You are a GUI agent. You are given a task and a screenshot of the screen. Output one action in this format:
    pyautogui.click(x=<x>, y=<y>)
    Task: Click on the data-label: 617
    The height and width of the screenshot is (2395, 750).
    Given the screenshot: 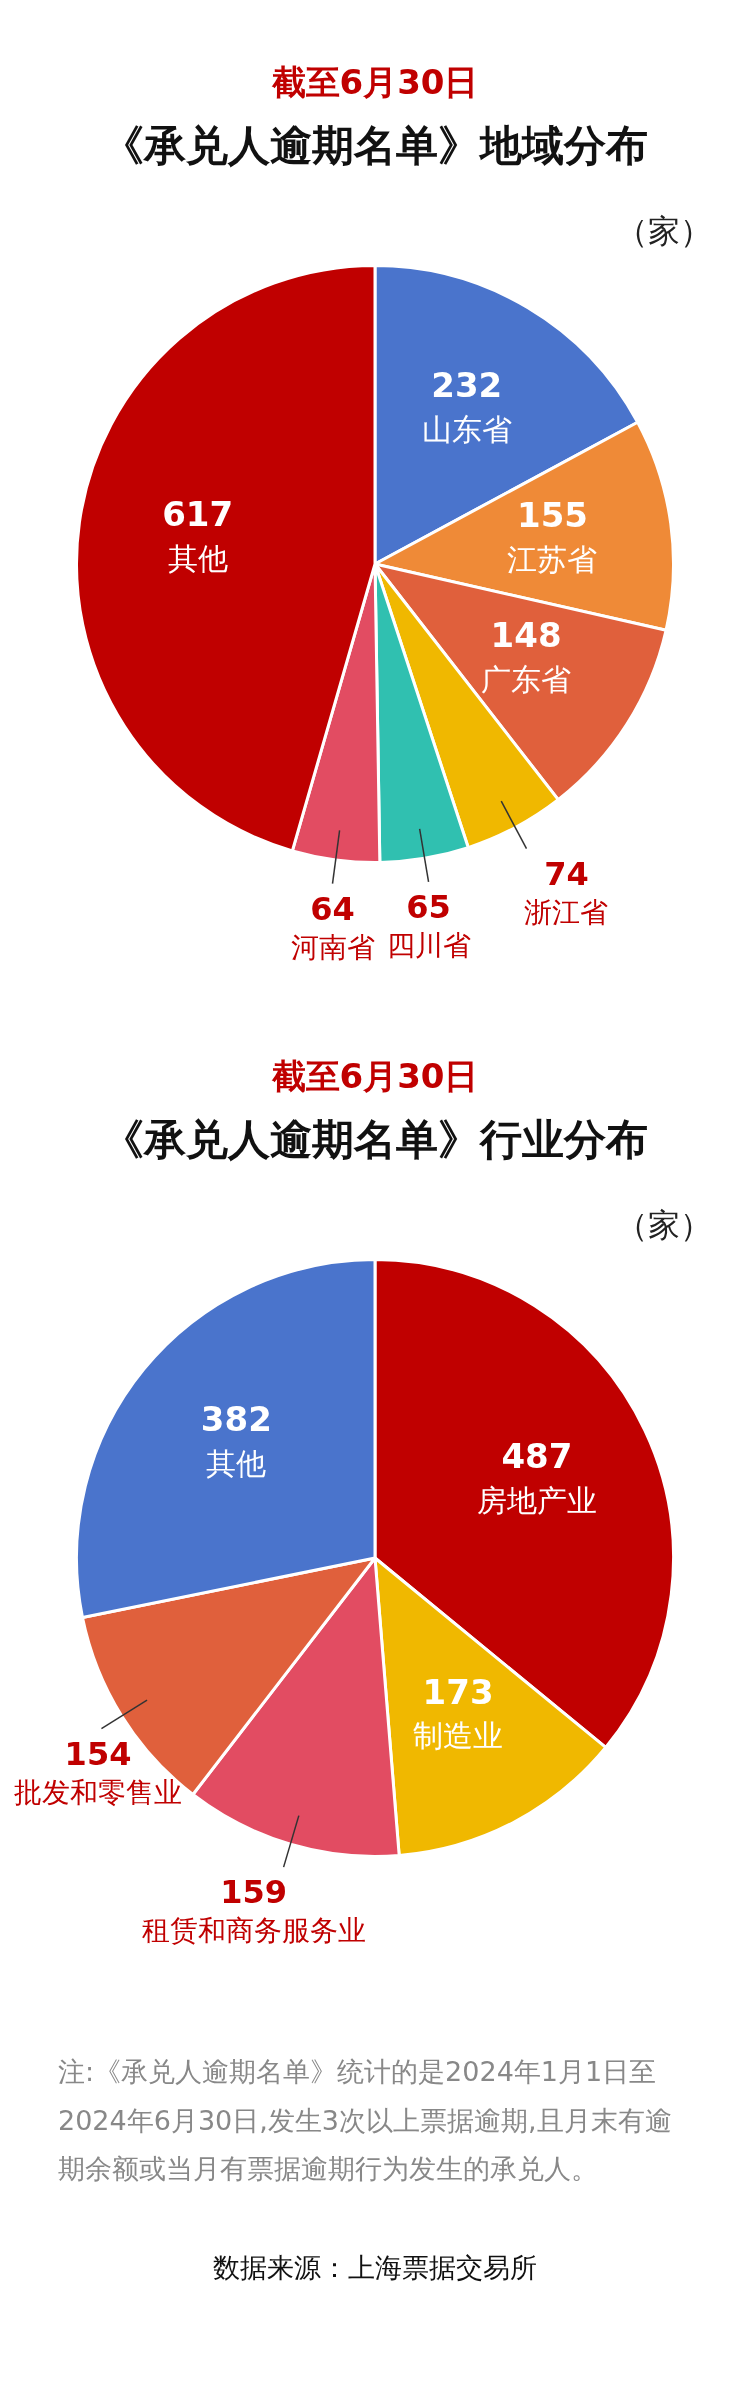 What is the action you would take?
    pyautogui.click(x=198, y=513)
    